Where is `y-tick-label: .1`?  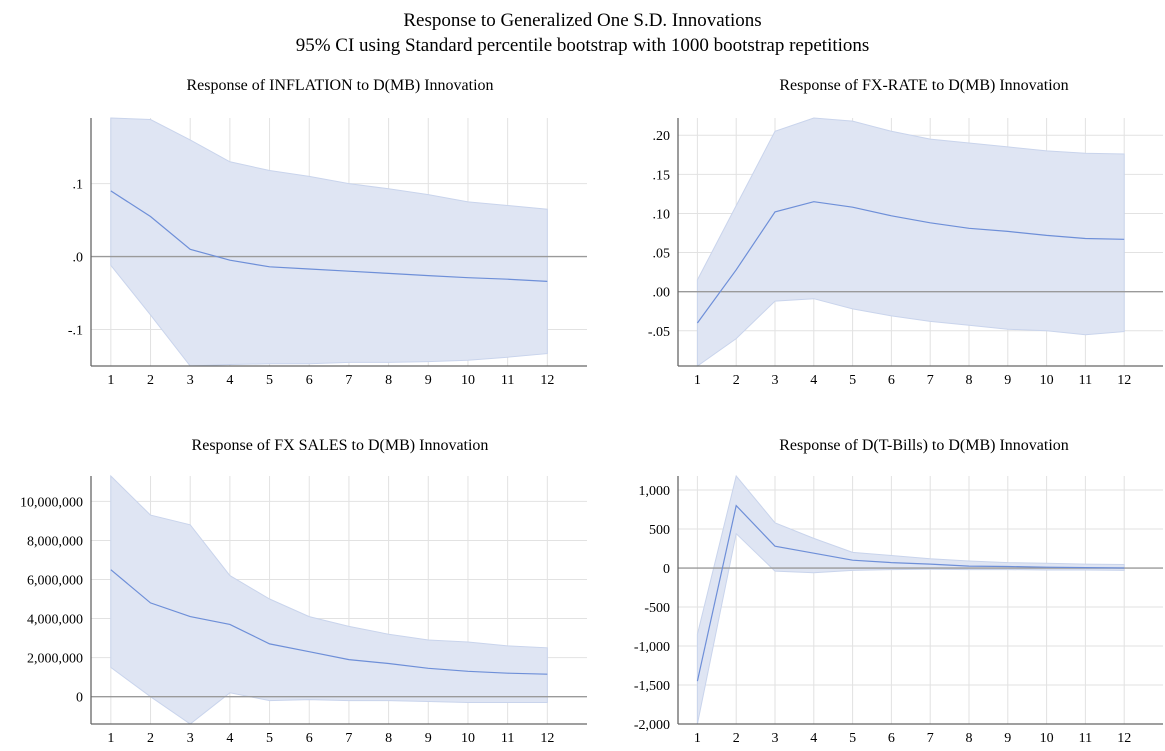
y-tick-label: .1 is located at coordinates (78, 185).